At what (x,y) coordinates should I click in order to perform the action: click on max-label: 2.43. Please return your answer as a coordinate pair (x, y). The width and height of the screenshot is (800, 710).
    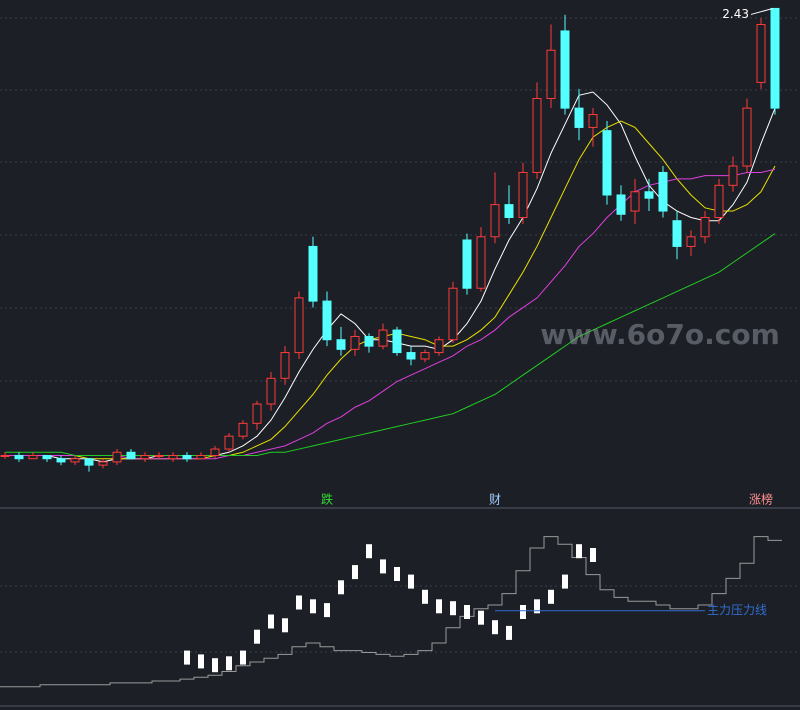
    Looking at the image, I should click on (735, 14).